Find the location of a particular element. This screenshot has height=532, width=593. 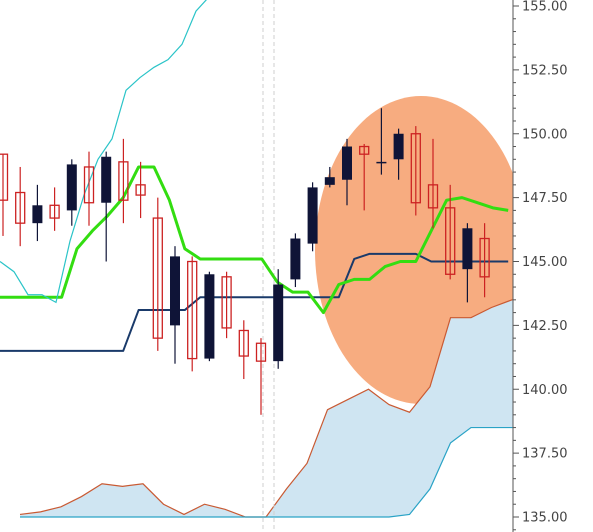

y-tick-label: 140.00 is located at coordinates (545, 390).